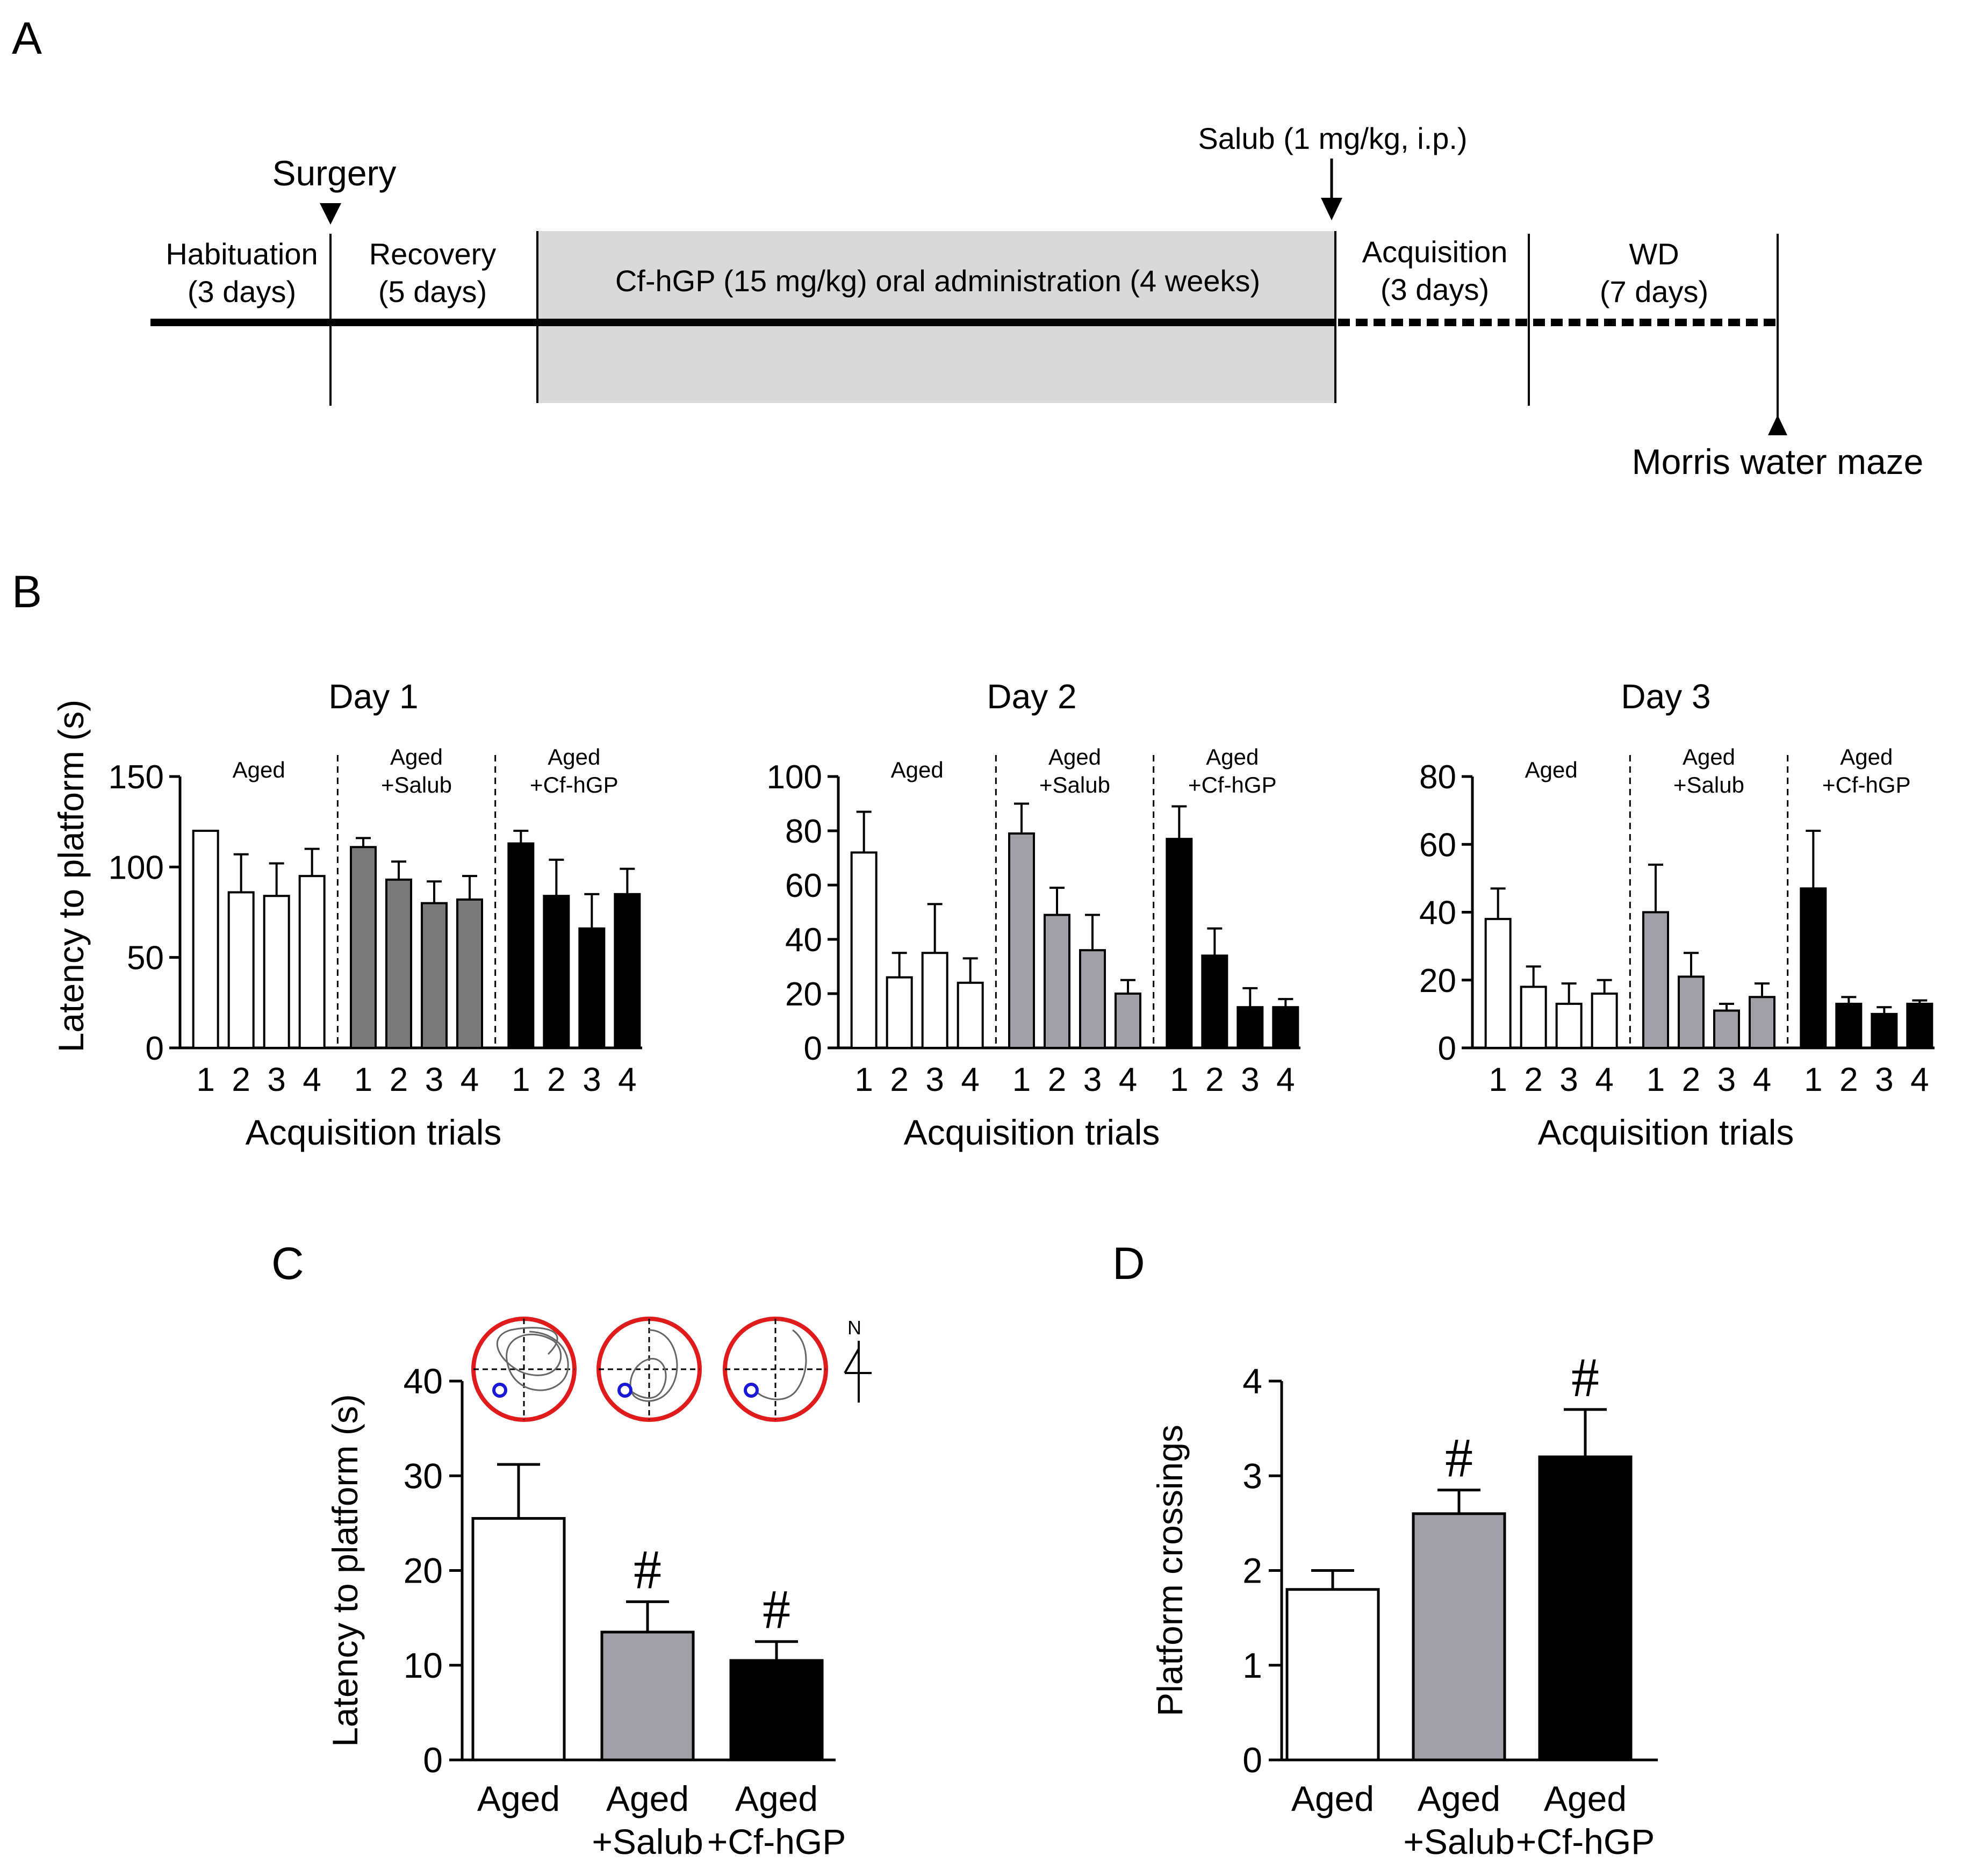 This screenshot has height=1876, width=1977. Describe the element at coordinates (854, 1328) in the screenshot. I see `compass-north-label: N` at that location.